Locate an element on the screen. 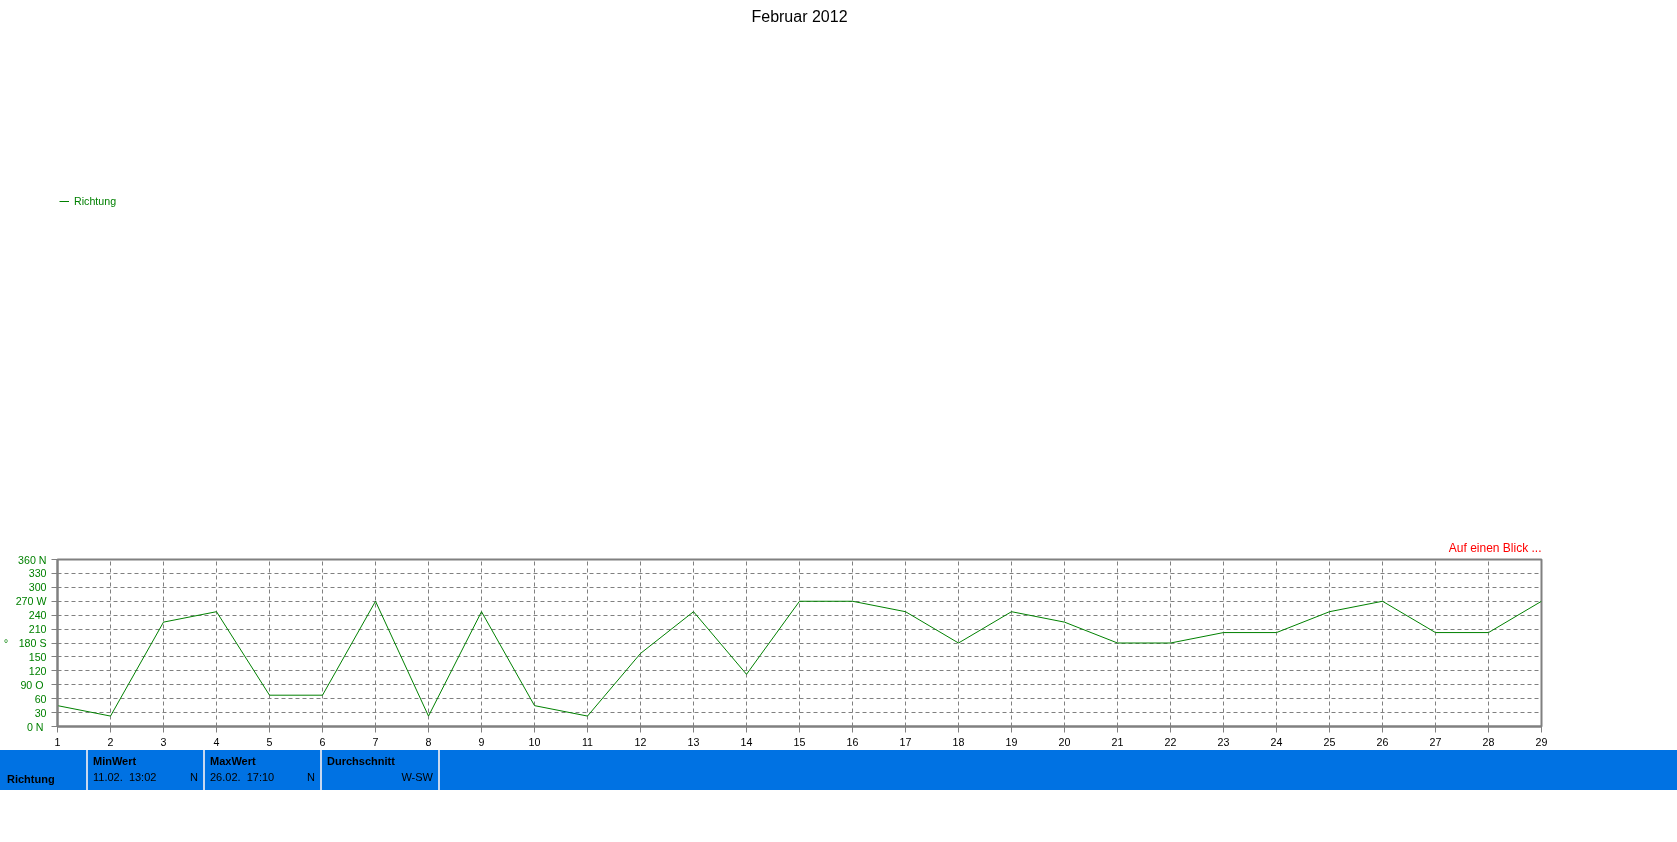 The width and height of the screenshot is (1677, 842). x-tick-label: 27 is located at coordinates (1435, 741).